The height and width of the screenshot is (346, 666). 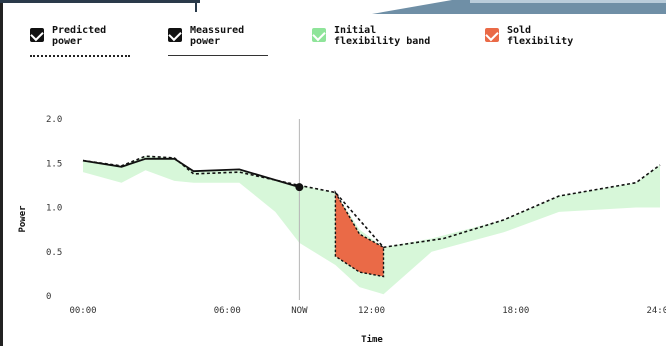 I want to click on y-axis-label: Power, so click(x=23, y=219).